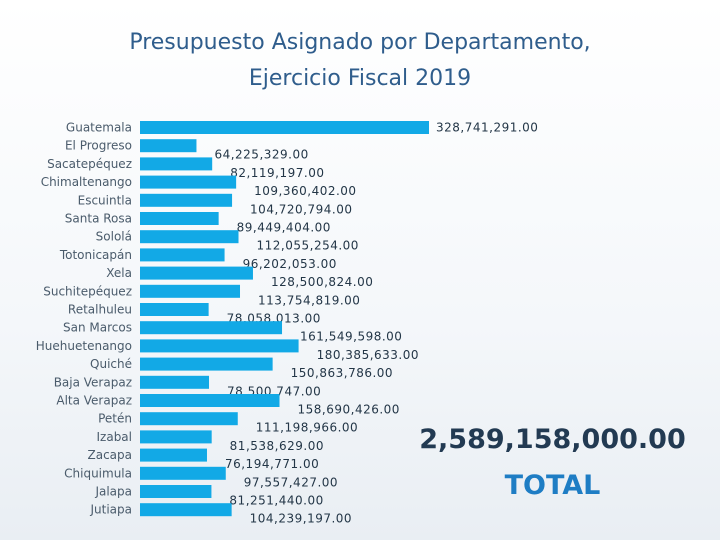 The height and width of the screenshot is (540, 720). I want to click on total-value: 2,589,158,000.00, so click(552, 439).